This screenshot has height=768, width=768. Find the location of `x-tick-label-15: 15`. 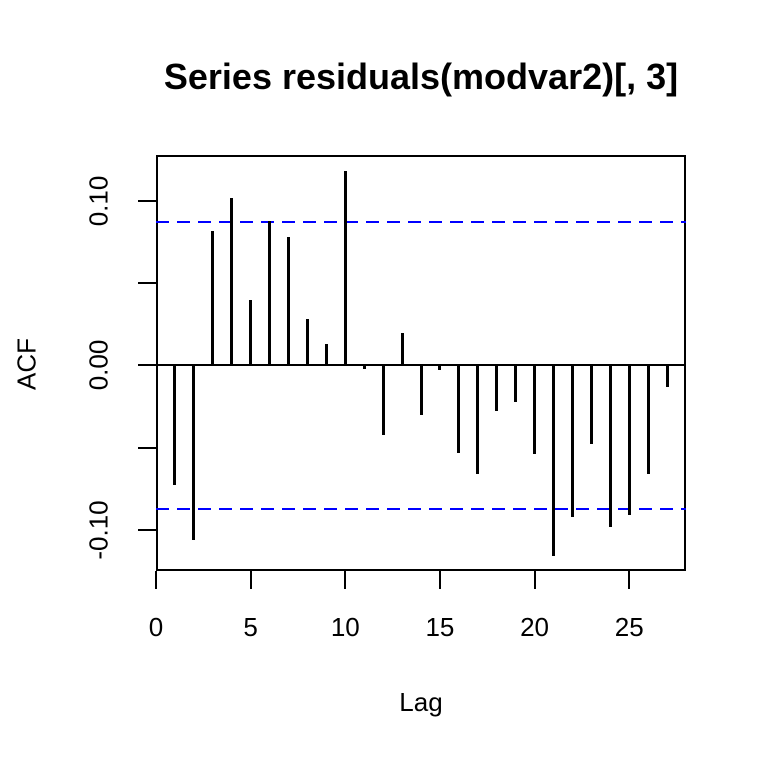

x-tick-label-15: 15 is located at coordinates (440, 627).